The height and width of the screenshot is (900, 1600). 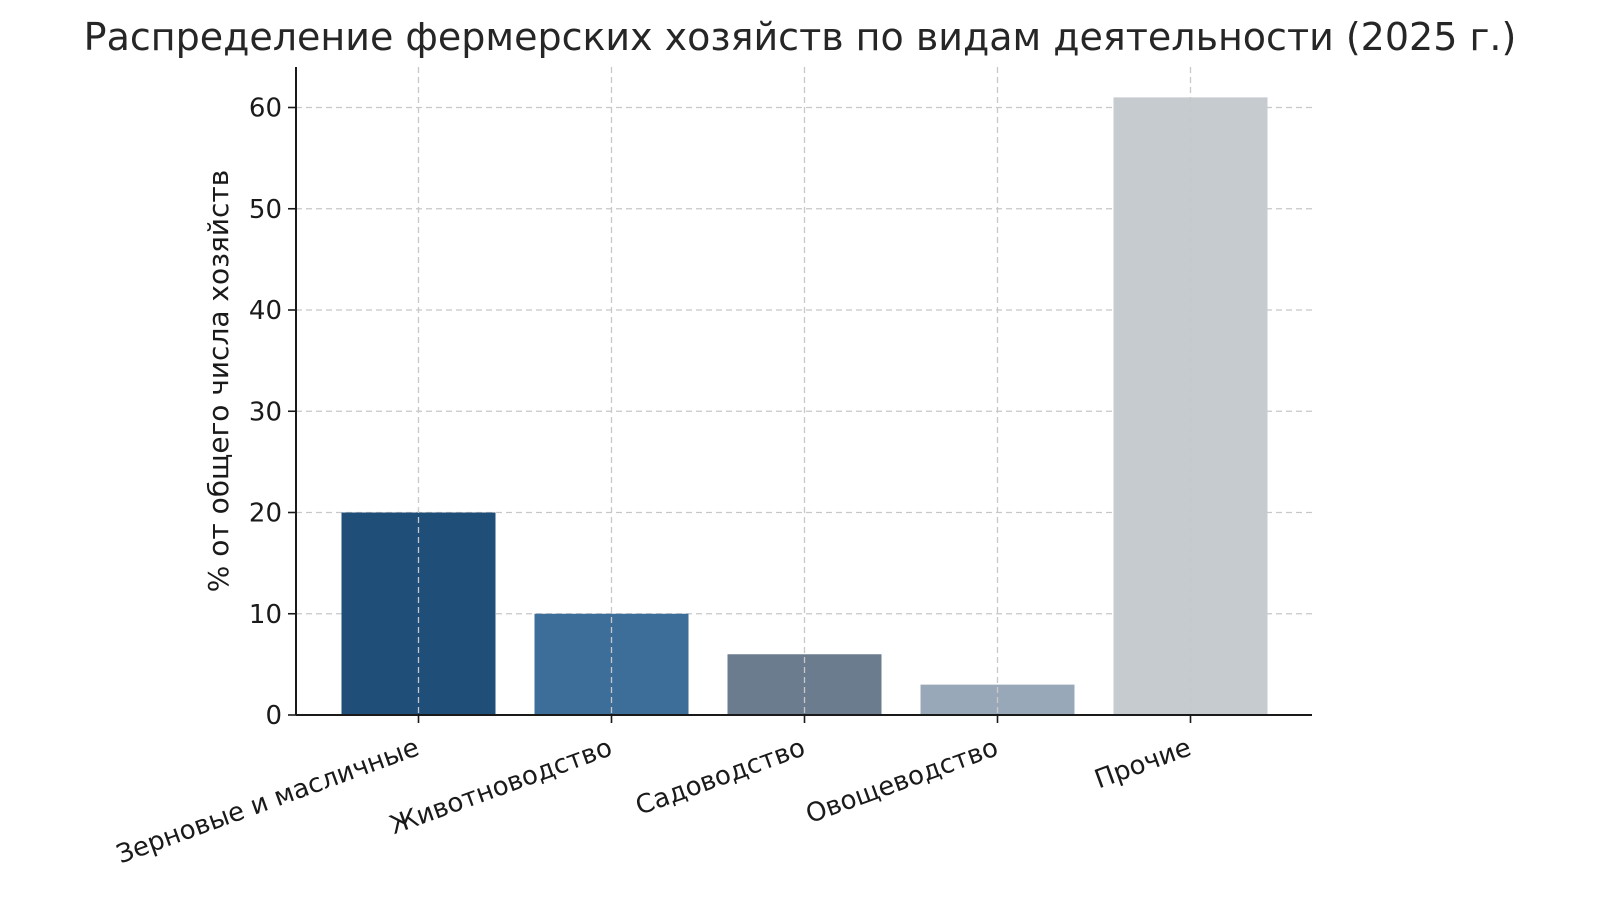 I want to click on y-tick-label: 30, so click(x=265, y=412).